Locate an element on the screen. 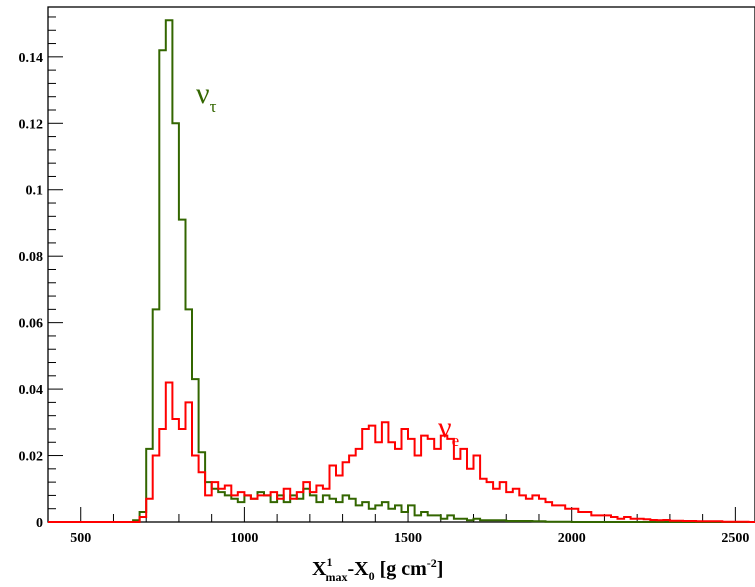 The image size is (755, 587). x-tick-label: 2000 is located at coordinates (572, 538).